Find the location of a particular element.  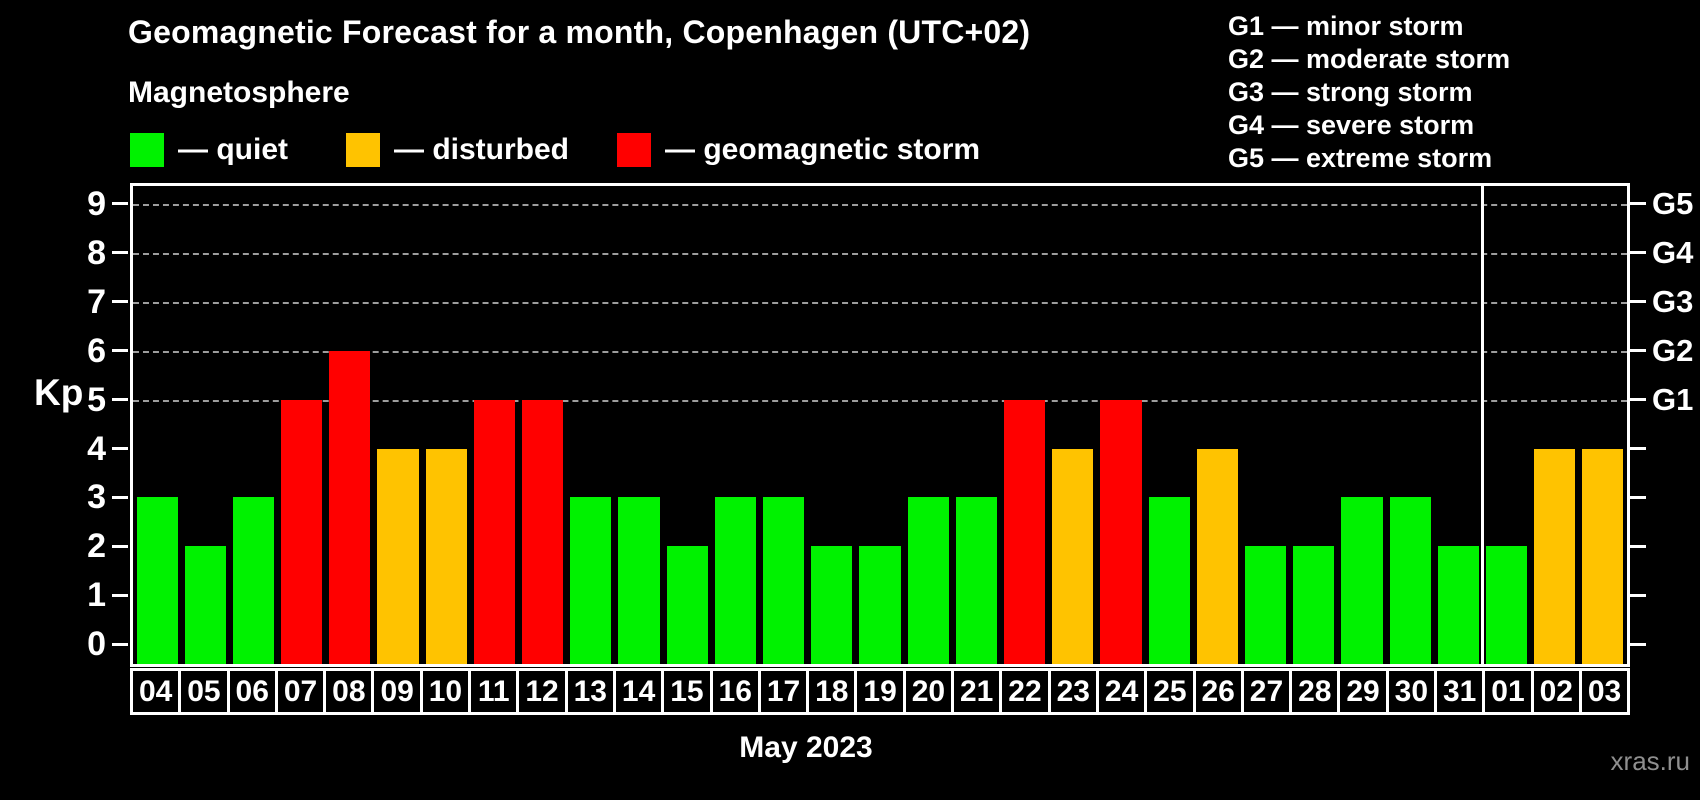

date-cell-16: 16 is located at coordinates (735, 691).